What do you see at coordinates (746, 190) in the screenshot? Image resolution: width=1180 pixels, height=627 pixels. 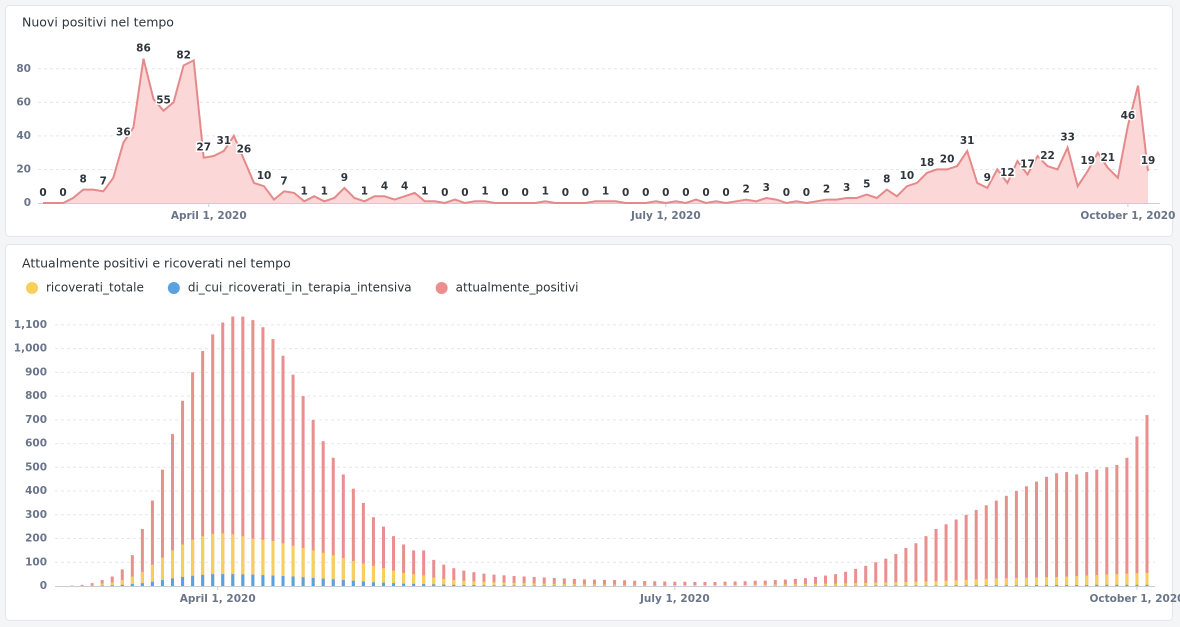 I see `data-label: 2` at bounding box center [746, 190].